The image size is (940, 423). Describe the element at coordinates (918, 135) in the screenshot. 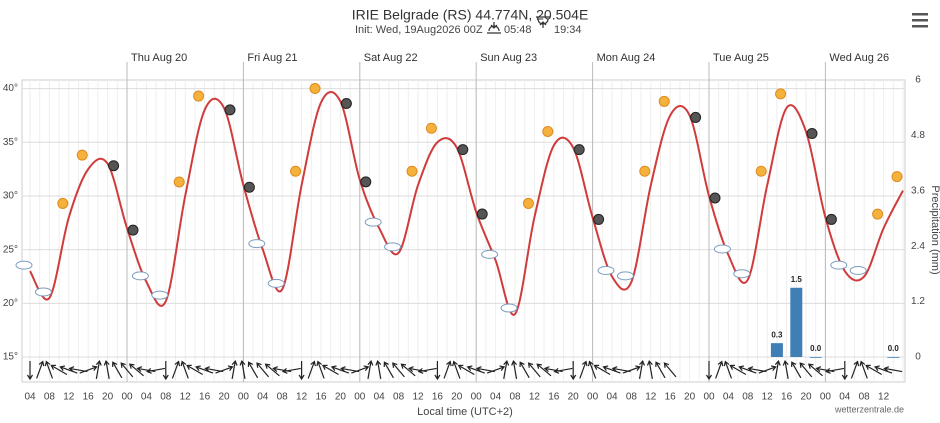

I see `y2-tick-label: 4.8` at that location.